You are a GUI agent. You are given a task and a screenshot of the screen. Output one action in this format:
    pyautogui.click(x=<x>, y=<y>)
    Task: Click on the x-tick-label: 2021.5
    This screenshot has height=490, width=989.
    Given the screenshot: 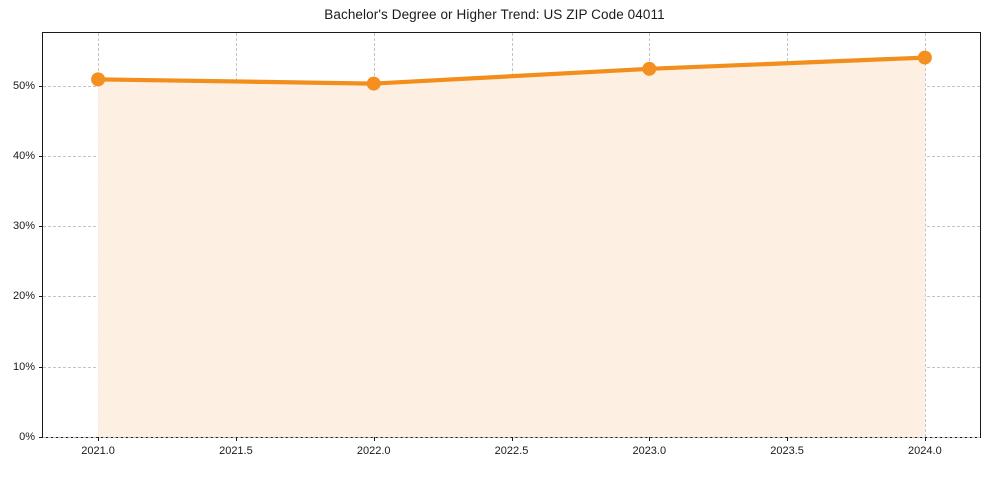 What is the action you would take?
    pyautogui.click(x=236, y=451)
    